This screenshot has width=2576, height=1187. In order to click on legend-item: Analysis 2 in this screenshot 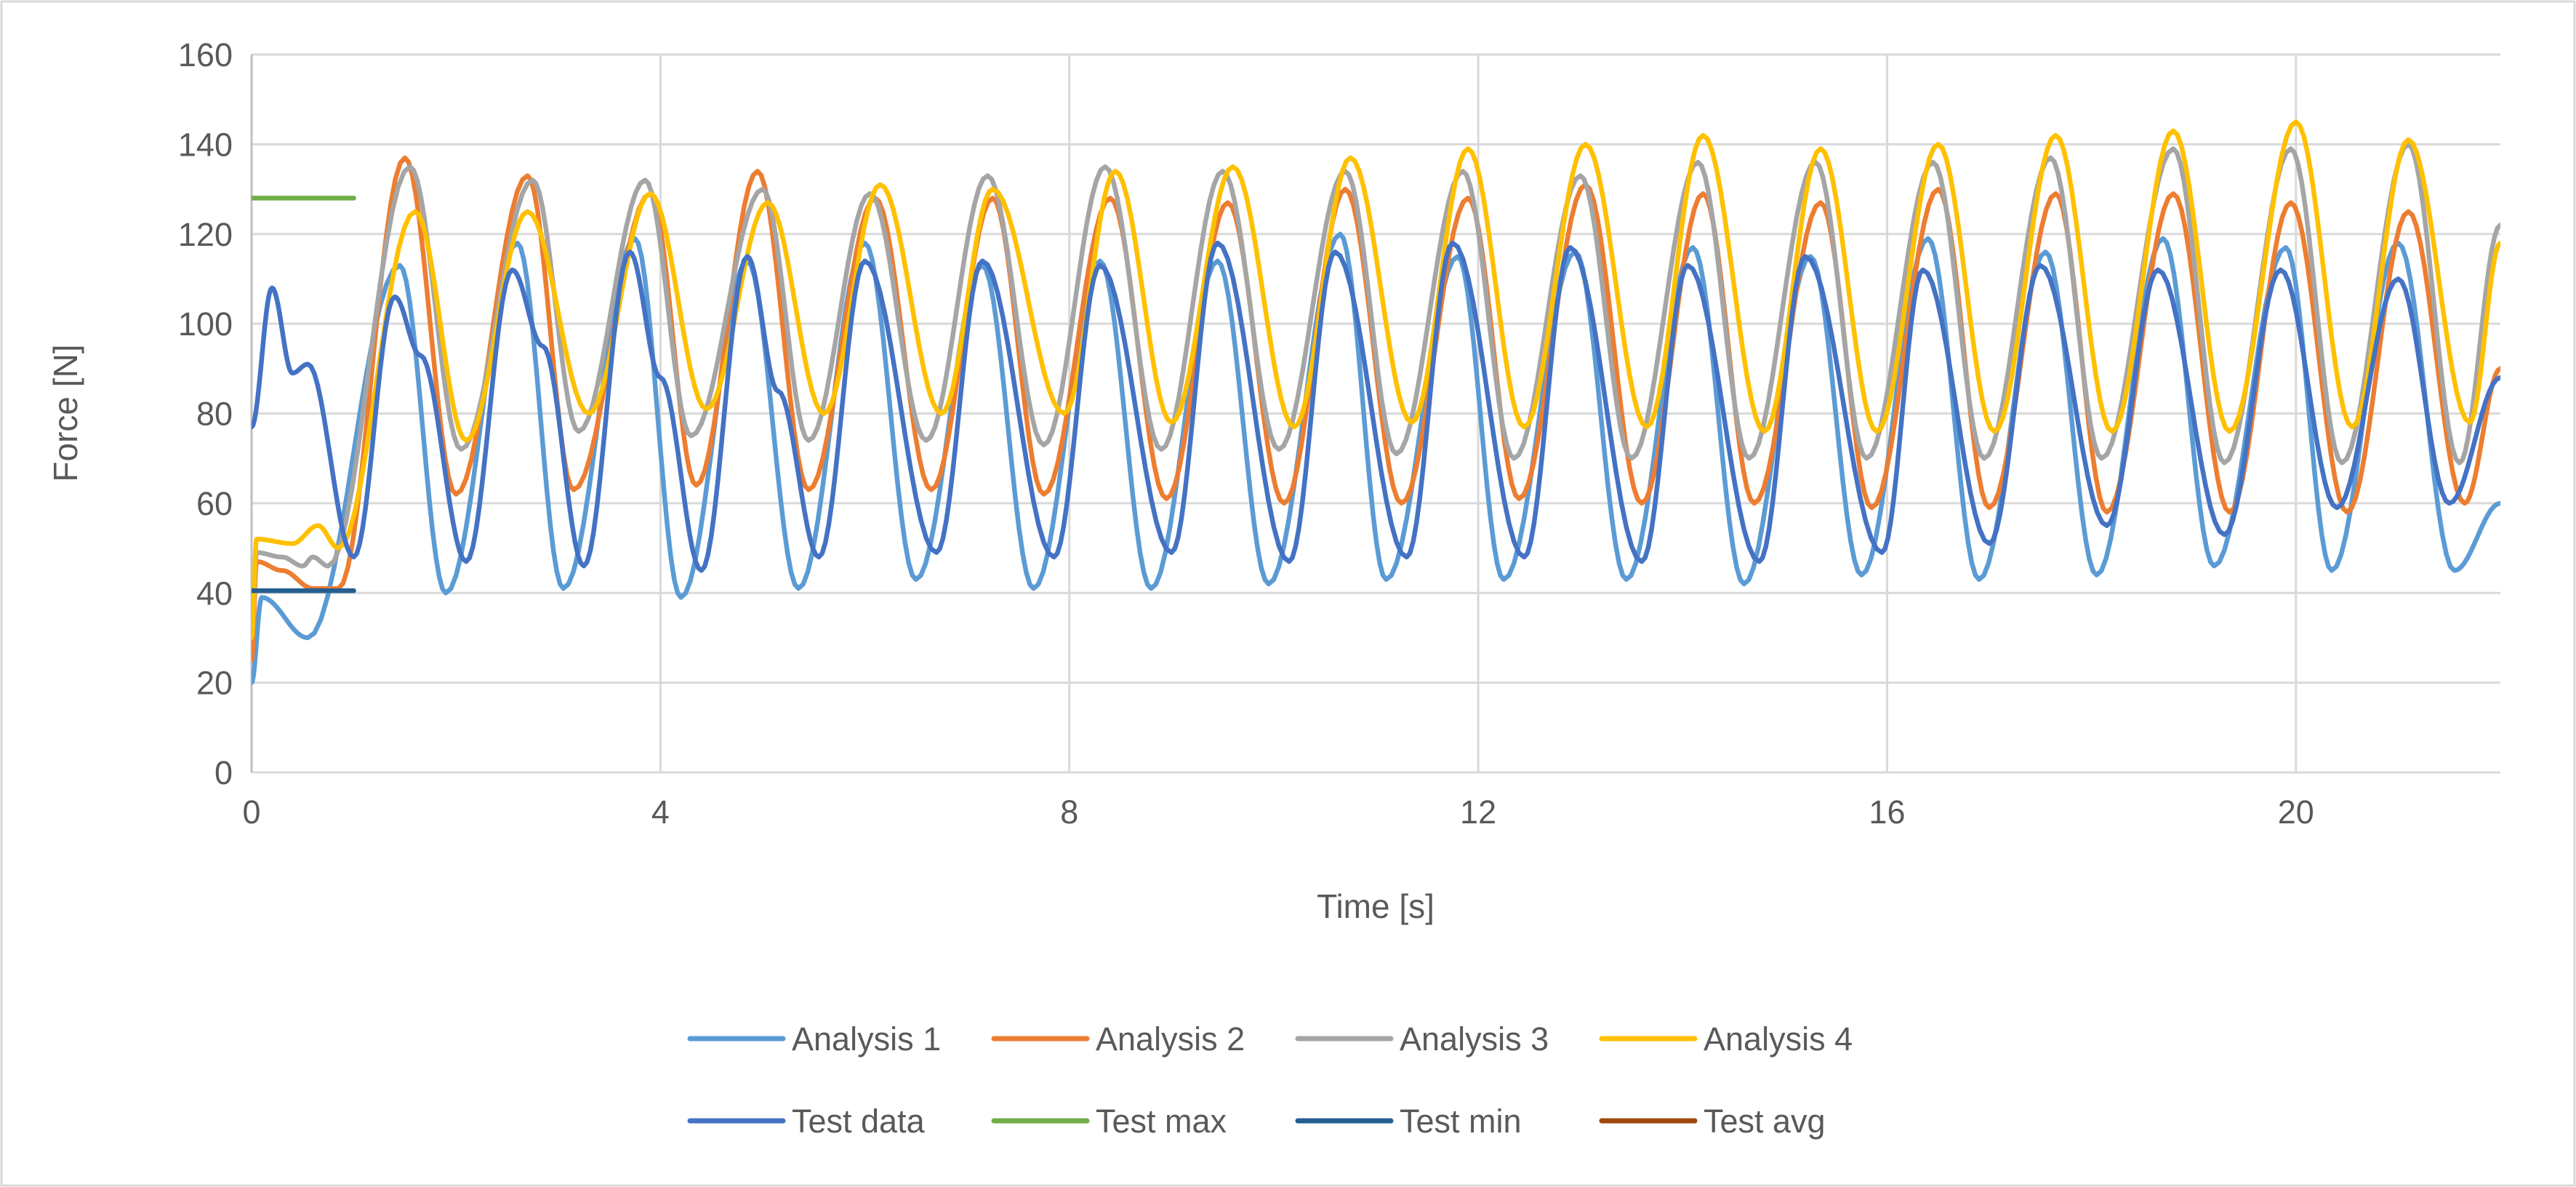, I will do `click(1118, 1039)`.